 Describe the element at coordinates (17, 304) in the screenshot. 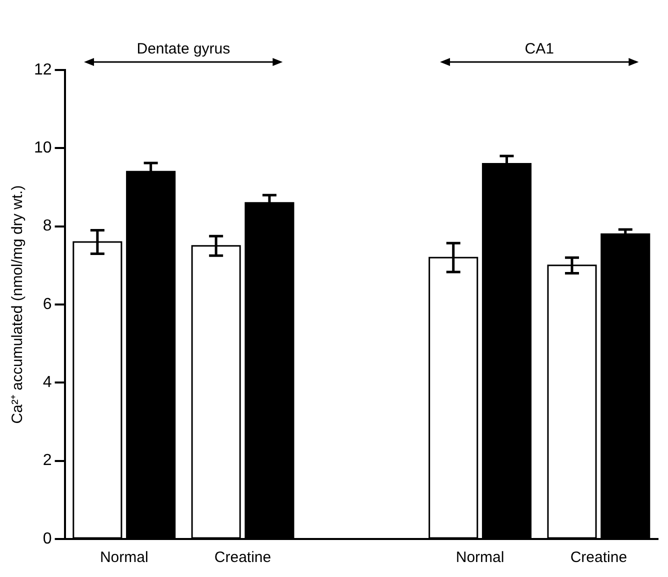

I see `y-axis-title: Ca²⁺ accumulated (nmol/mg dry wt.)` at that location.